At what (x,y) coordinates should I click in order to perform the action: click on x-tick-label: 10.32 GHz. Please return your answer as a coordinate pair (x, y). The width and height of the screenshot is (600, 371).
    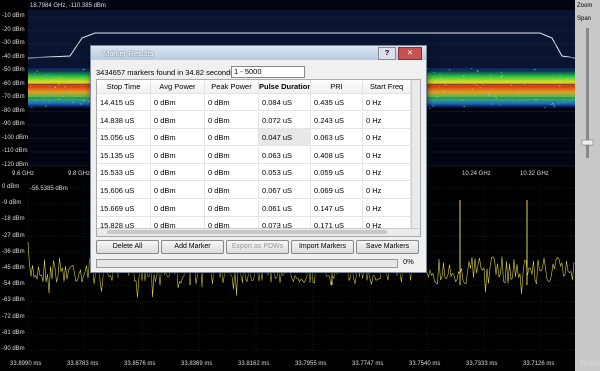
    Looking at the image, I should click on (534, 174).